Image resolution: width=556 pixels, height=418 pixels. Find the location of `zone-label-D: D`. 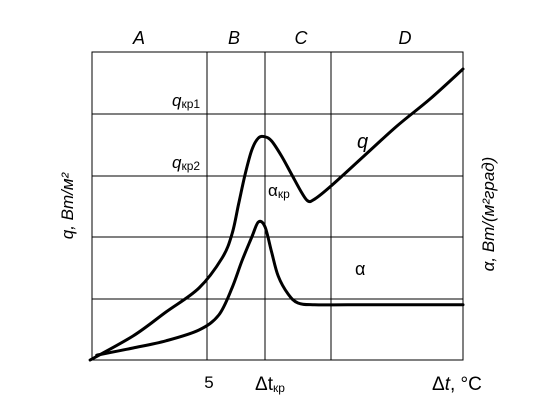

zone-label-D: D is located at coordinates (405, 38).